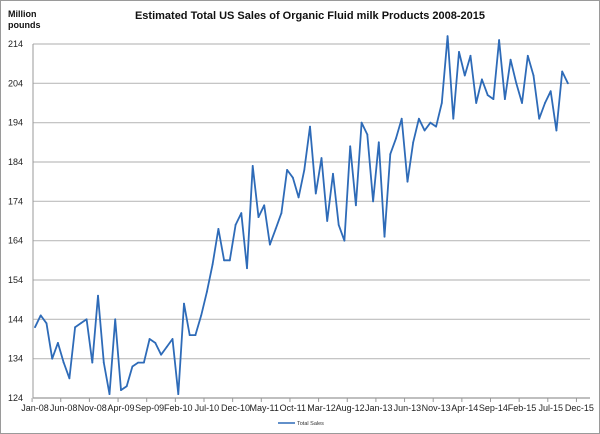  What do you see at coordinates (293, 408) in the screenshot?
I see `x-tick-label: Oct-11` at bounding box center [293, 408].